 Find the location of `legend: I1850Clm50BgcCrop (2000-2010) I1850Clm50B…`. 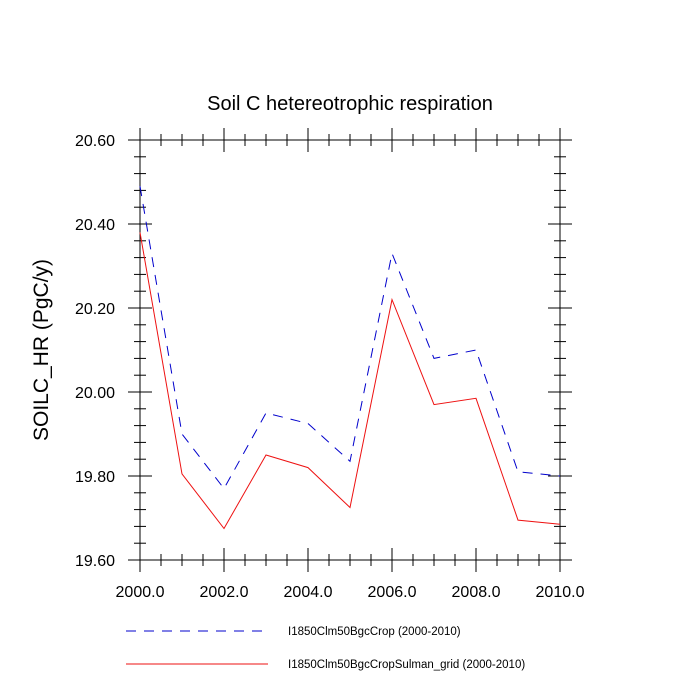

legend: I1850Clm50BgcCrop (2000-2010) I1850Clm50B… is located at coordinates (325, 648).